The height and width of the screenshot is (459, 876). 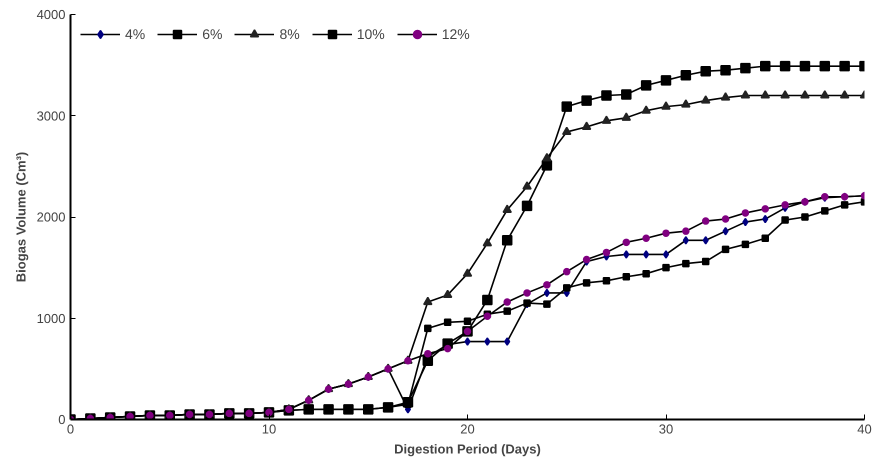 I want to click on x-tick-label: 30, so click(x=666, y=429).